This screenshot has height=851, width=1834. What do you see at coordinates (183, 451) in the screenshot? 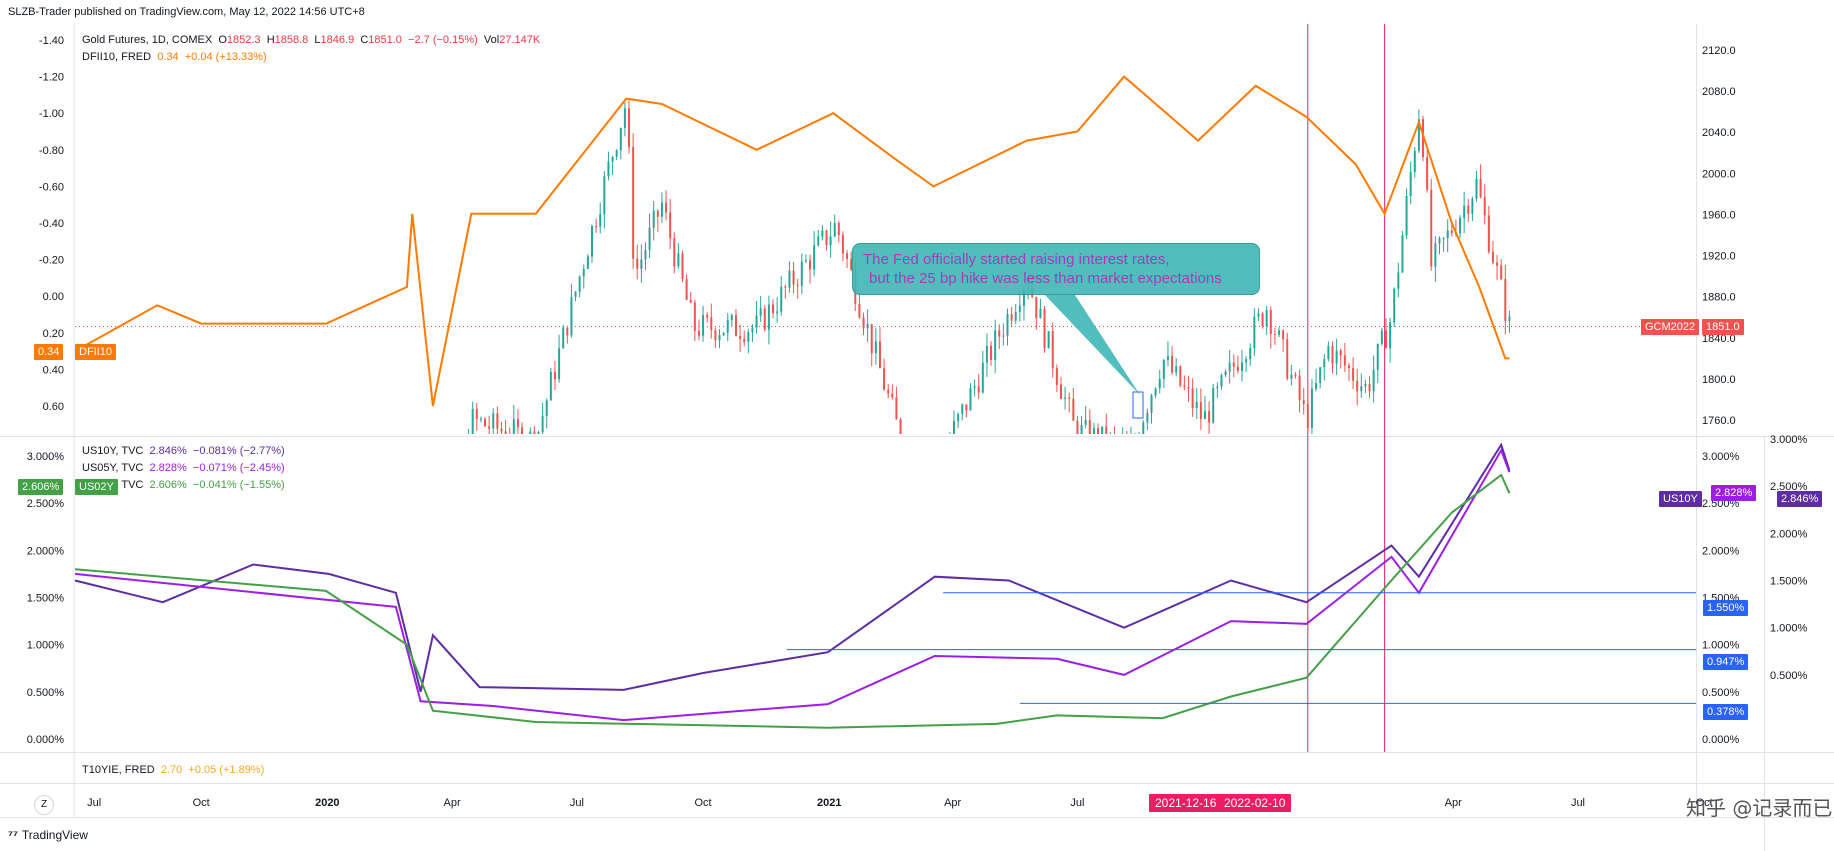
I see `us10y-legend: US10Y, TVC 2.846% −0.081% (−2.77%)` at bounding box center [183, 451].